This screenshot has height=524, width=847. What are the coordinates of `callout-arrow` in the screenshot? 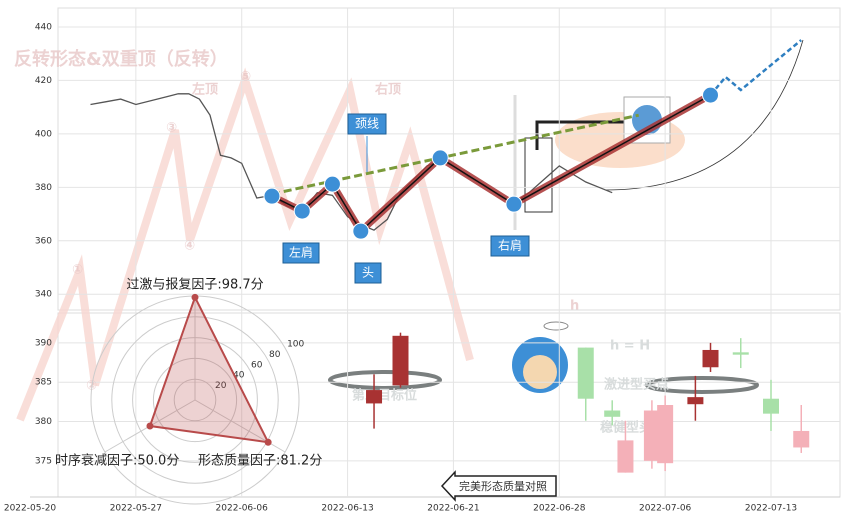 It's located at (582, 135).